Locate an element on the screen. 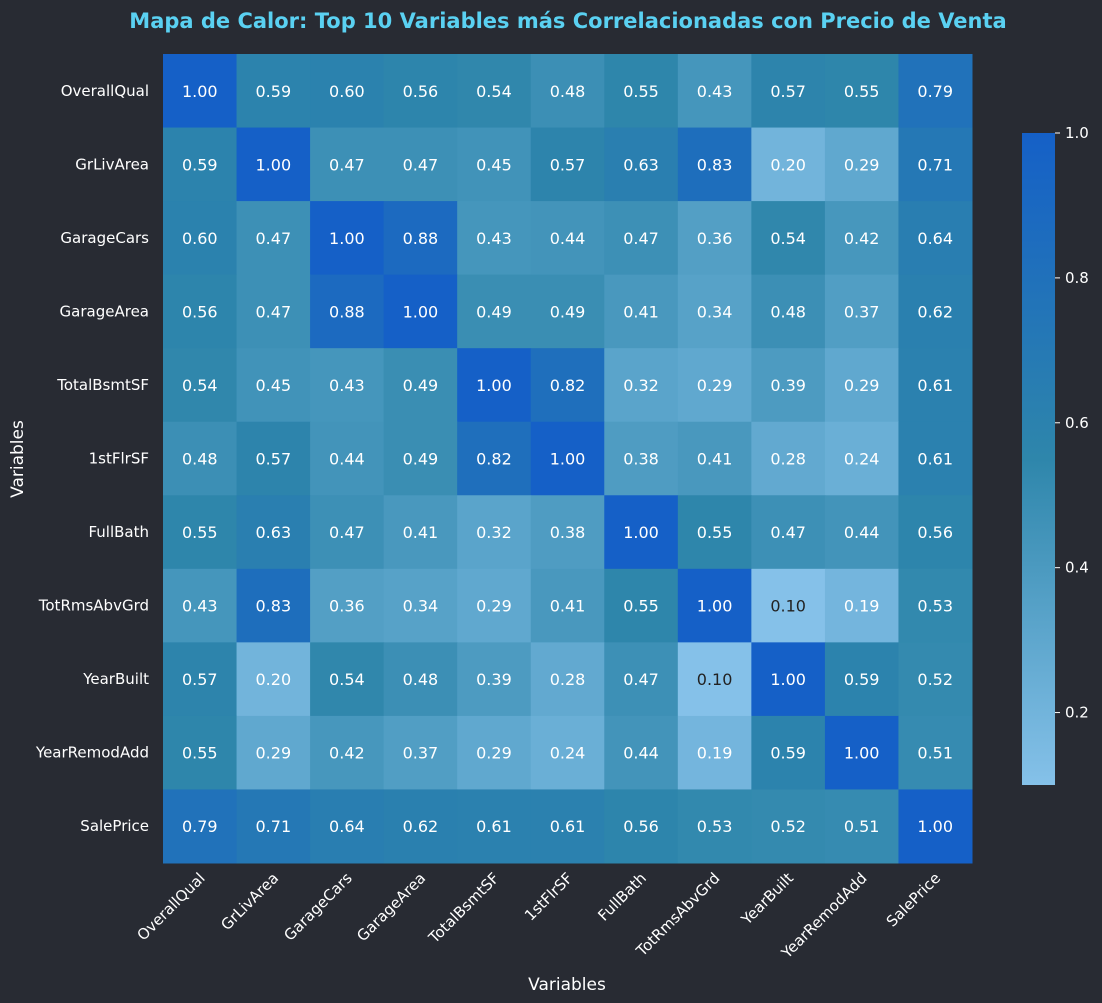 The width and height of the screenshot is (1102, 1003). cell-value-label: 0.45 is located at coordinates (494, 164).